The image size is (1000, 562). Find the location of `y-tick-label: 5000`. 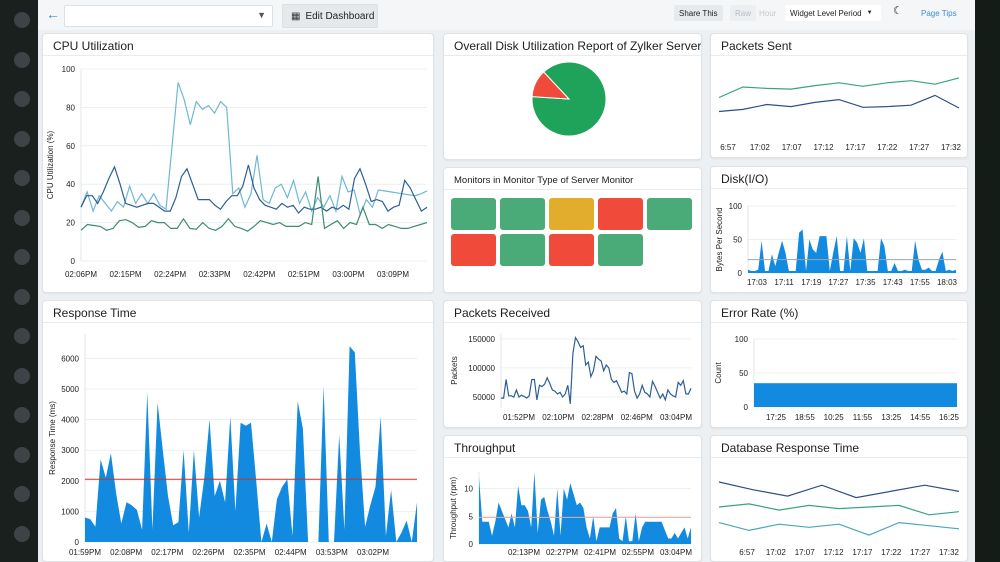

y-tick-label: 5000 is located at coordinates (70, 389).